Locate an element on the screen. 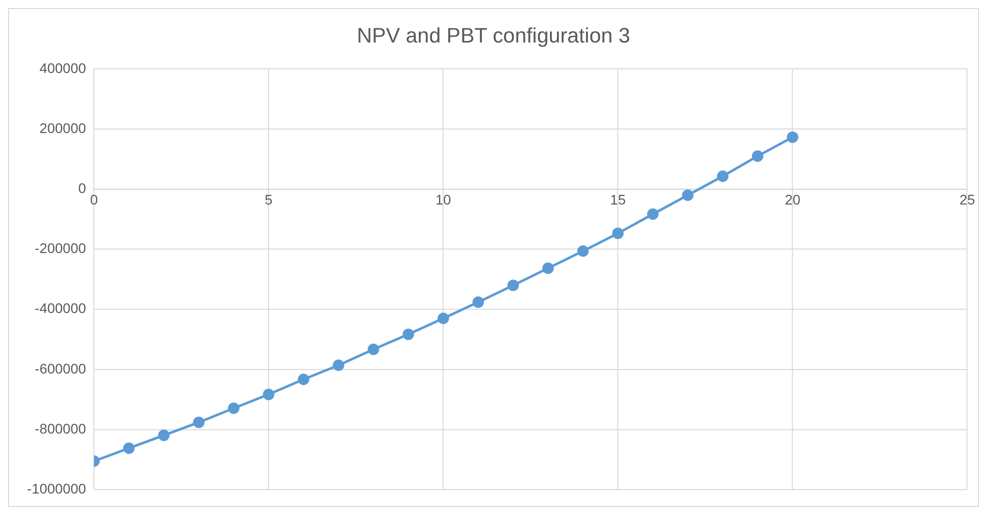 The width and height of the screenshot is (987, 515). x-tick-label: 15 is located at coordinates (618, 199).